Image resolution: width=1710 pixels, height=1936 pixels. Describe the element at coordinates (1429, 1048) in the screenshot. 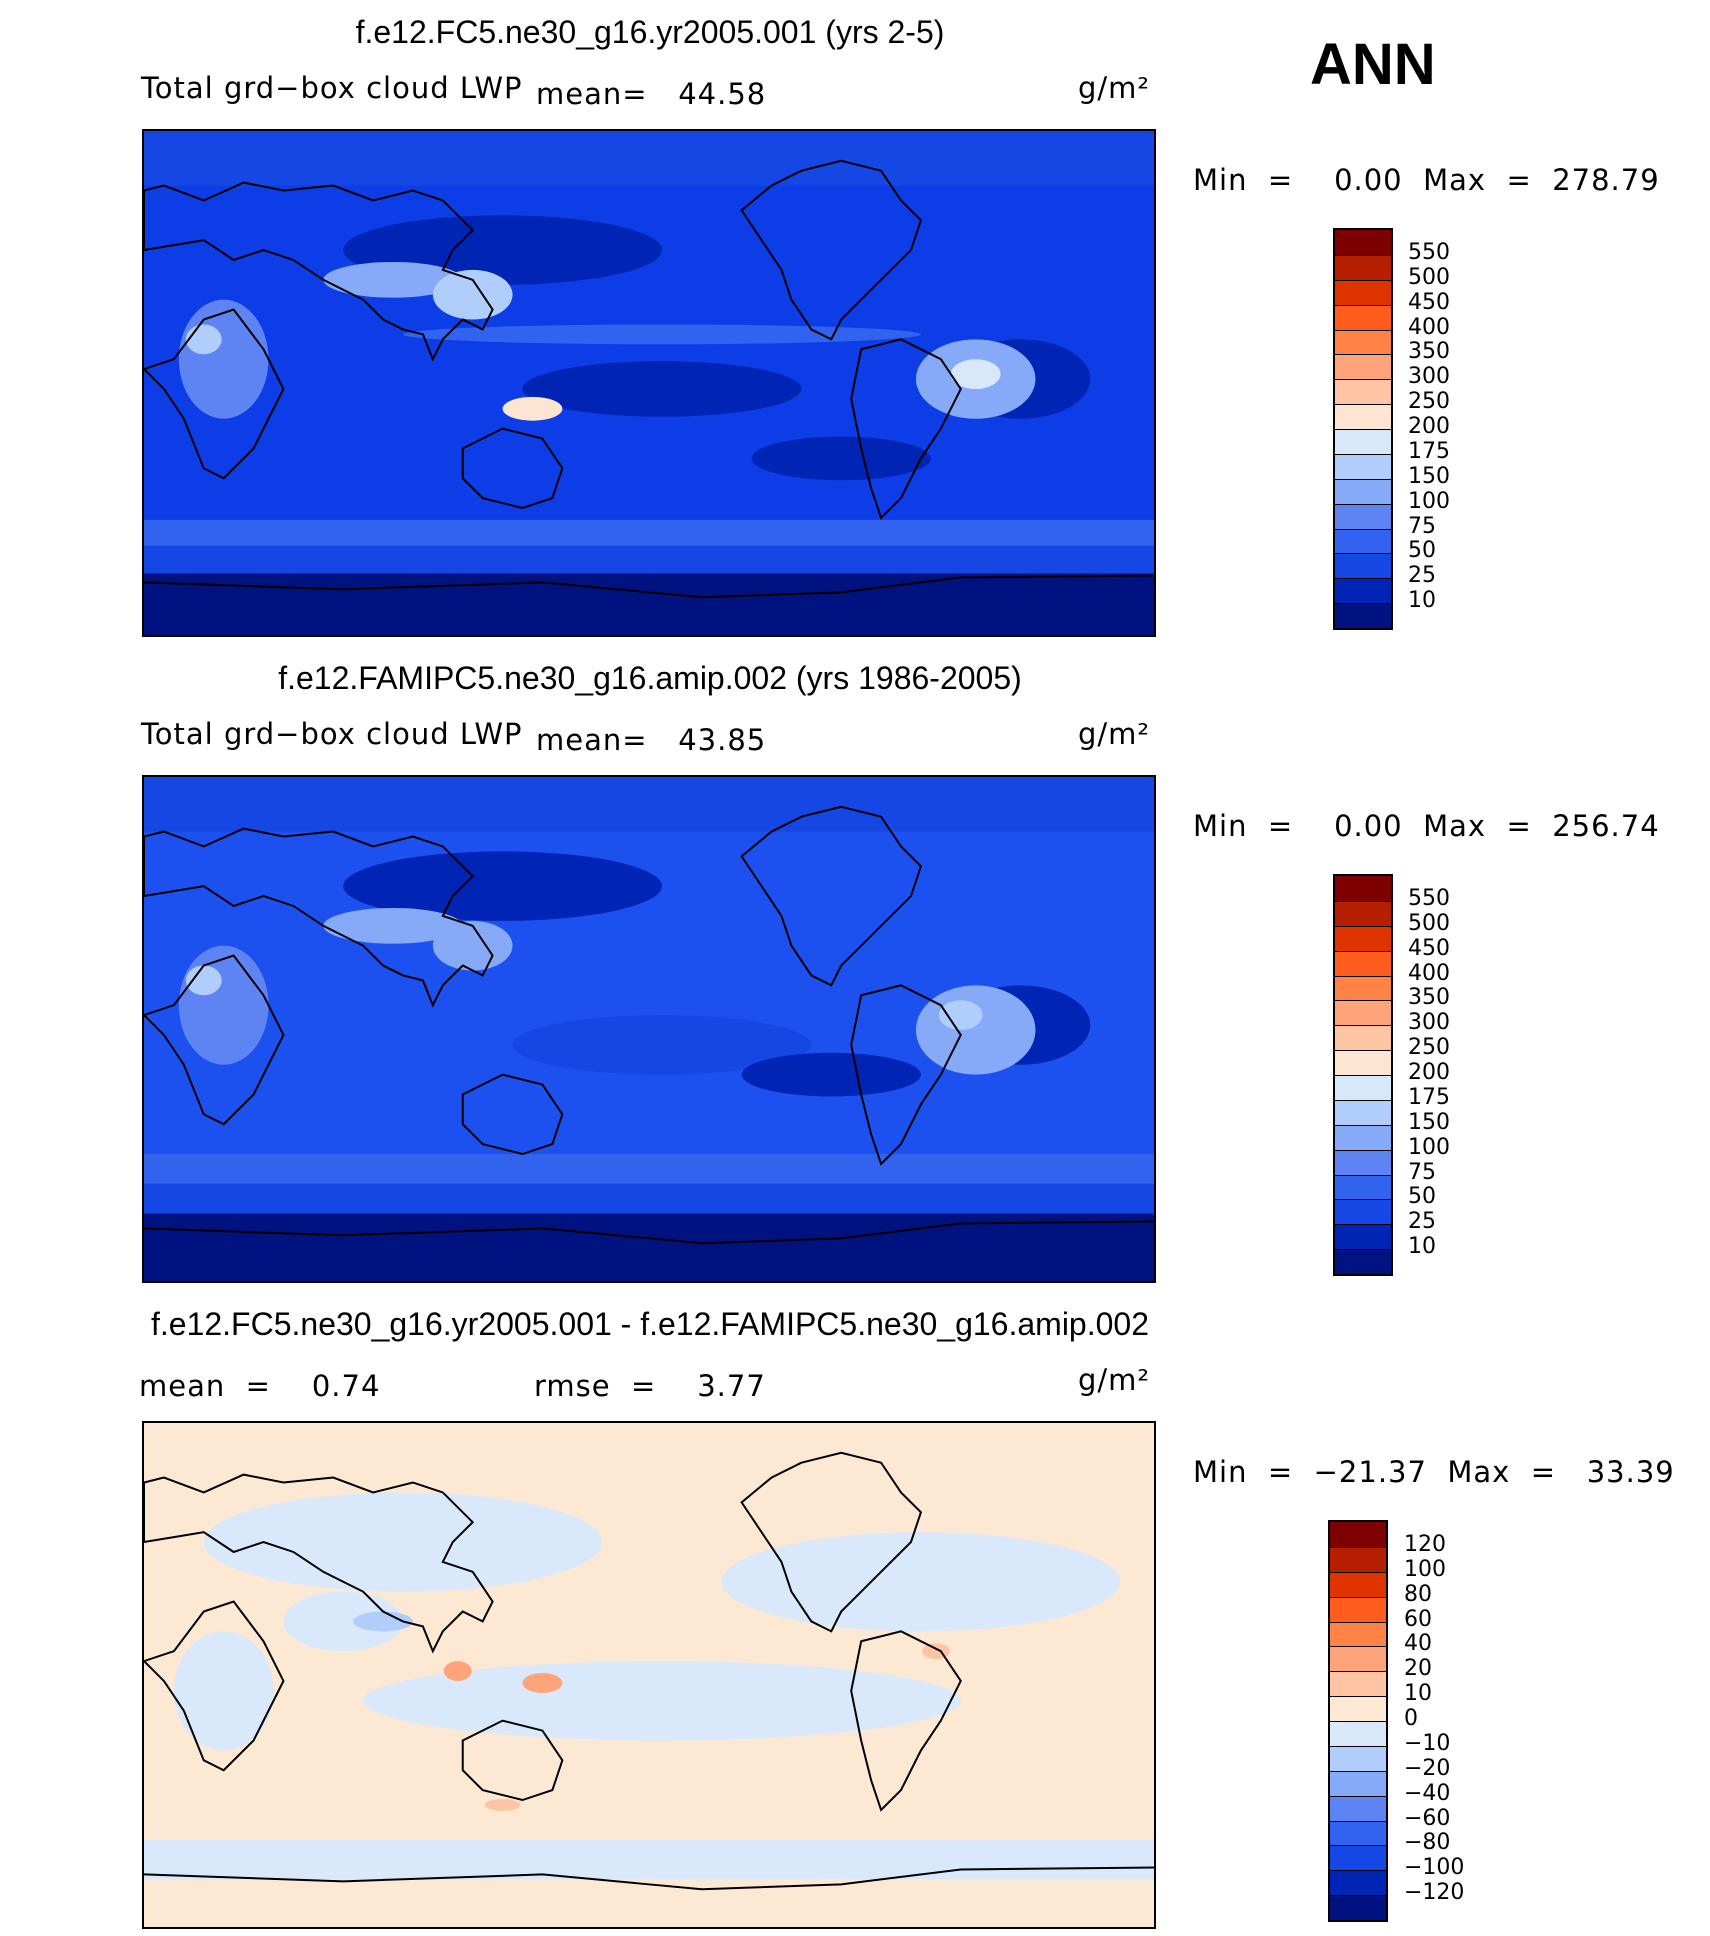

I see `colorbar-label: 250` at that location.